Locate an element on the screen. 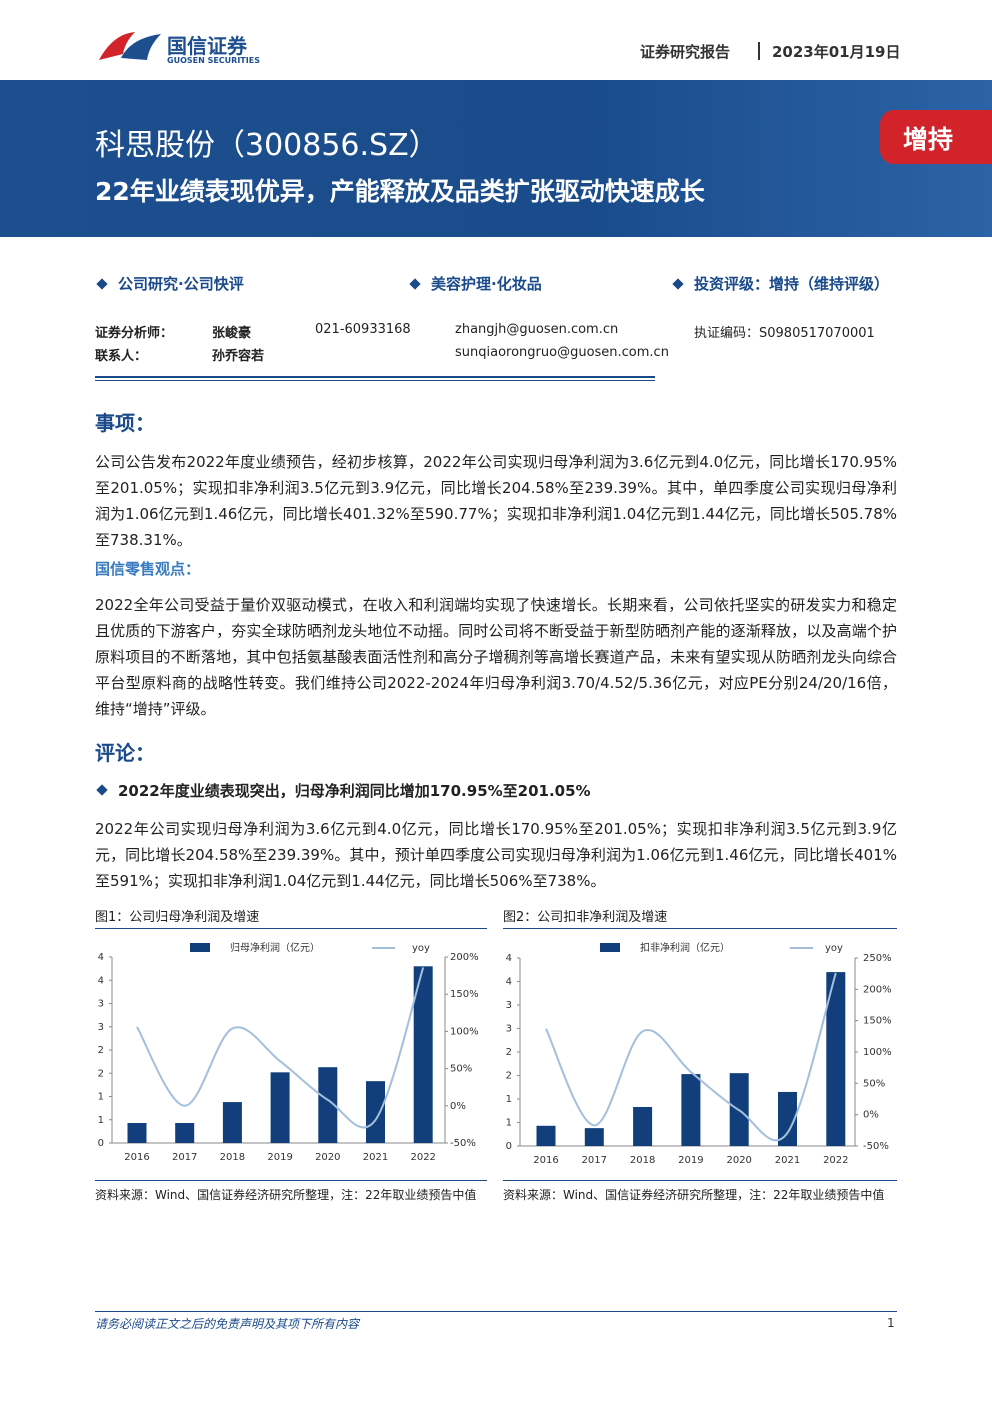 Image resolution: width=992 pixels, height=1403 pixels. contact-cert: 执证编码：S0980517070001 is located at coordinates (784, 333).